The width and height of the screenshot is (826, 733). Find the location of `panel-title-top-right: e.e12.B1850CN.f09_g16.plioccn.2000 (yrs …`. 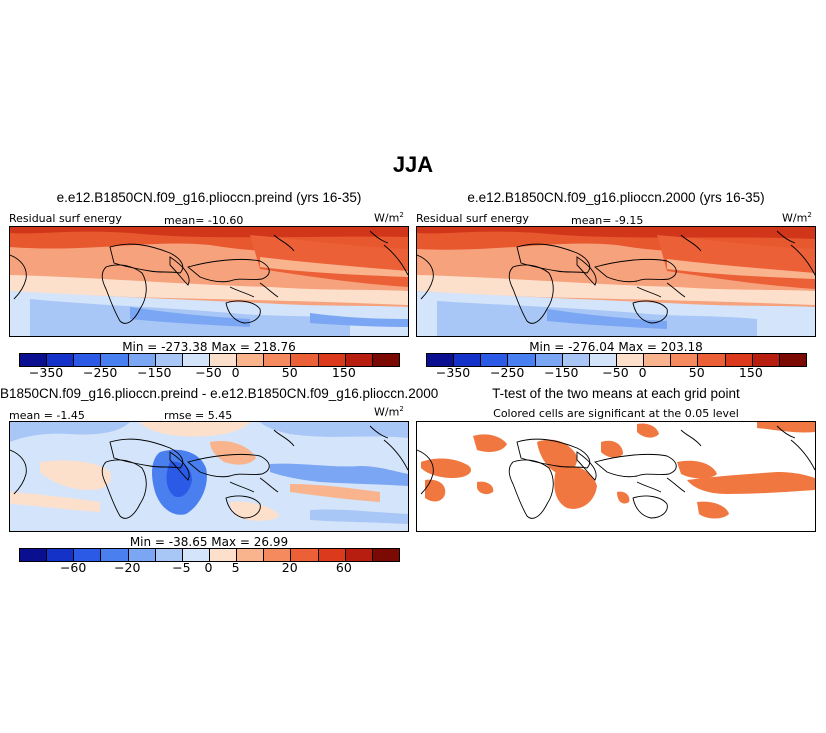

panel-title-top-right: e.e12.B1850CN.f09_g16.plioccn.2000 (yrs … is located at coordinates (616, 197).